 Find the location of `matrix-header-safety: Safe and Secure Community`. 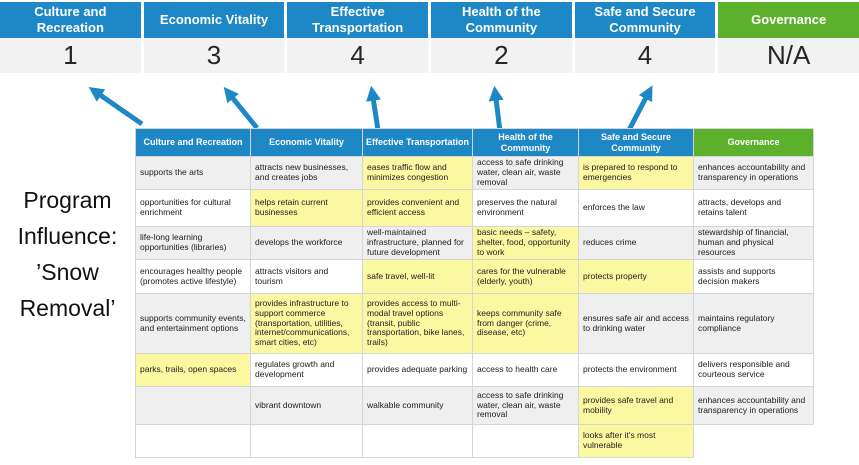

matrix-header-safety: Safe and Secure Community is located at coordinates (636, 142).